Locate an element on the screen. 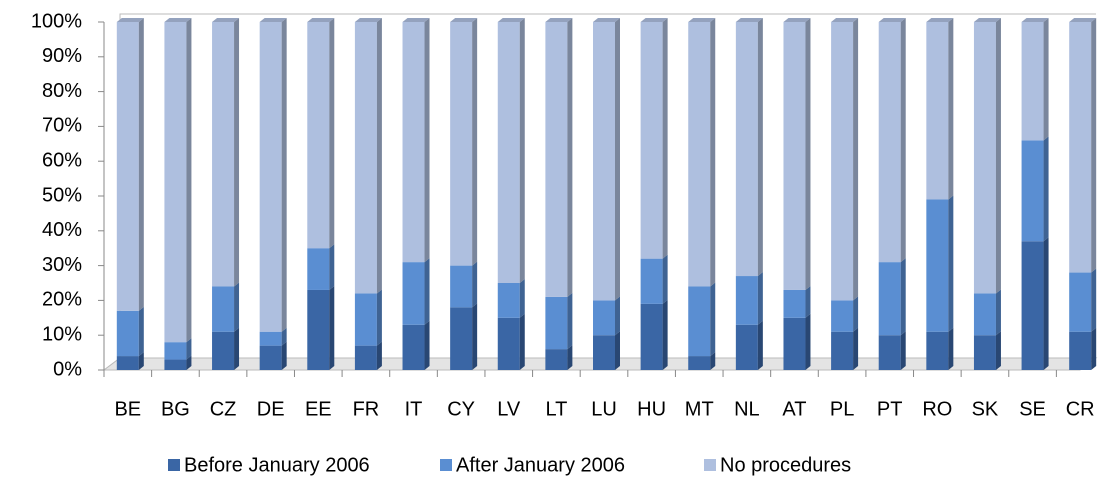 This screenshot has width=1102, height=488. x-tick-label: CR is located at coordinates (1080, 409).